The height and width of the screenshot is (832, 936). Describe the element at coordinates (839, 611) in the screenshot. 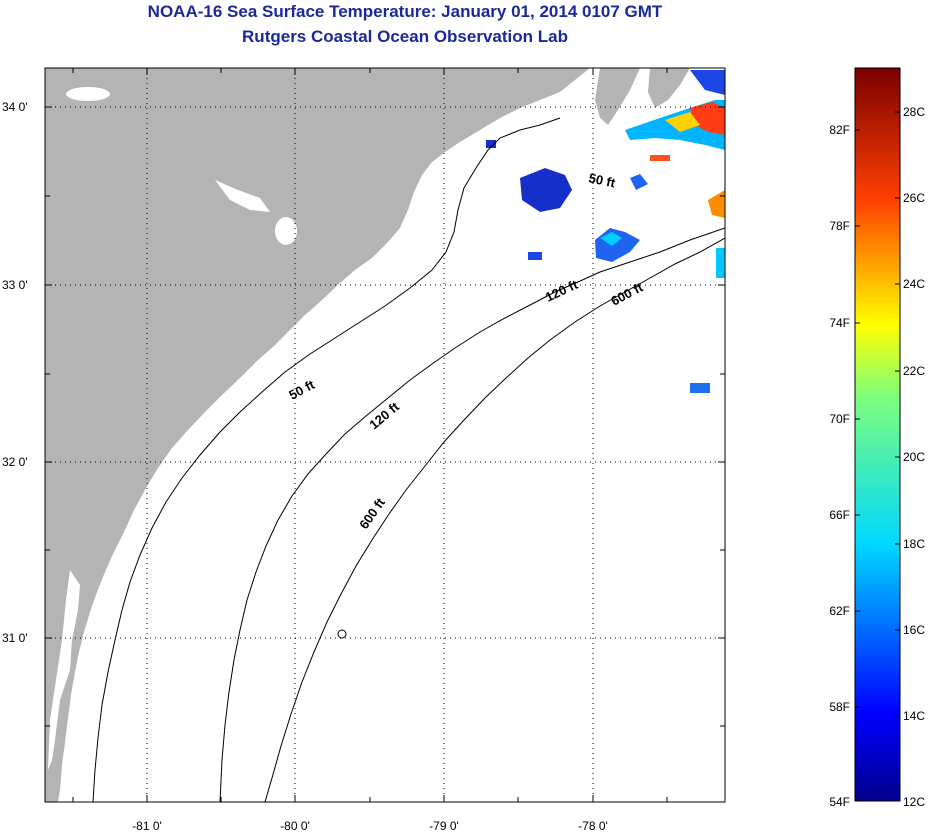

I see `colorbar-label-f: 62F` at that location.